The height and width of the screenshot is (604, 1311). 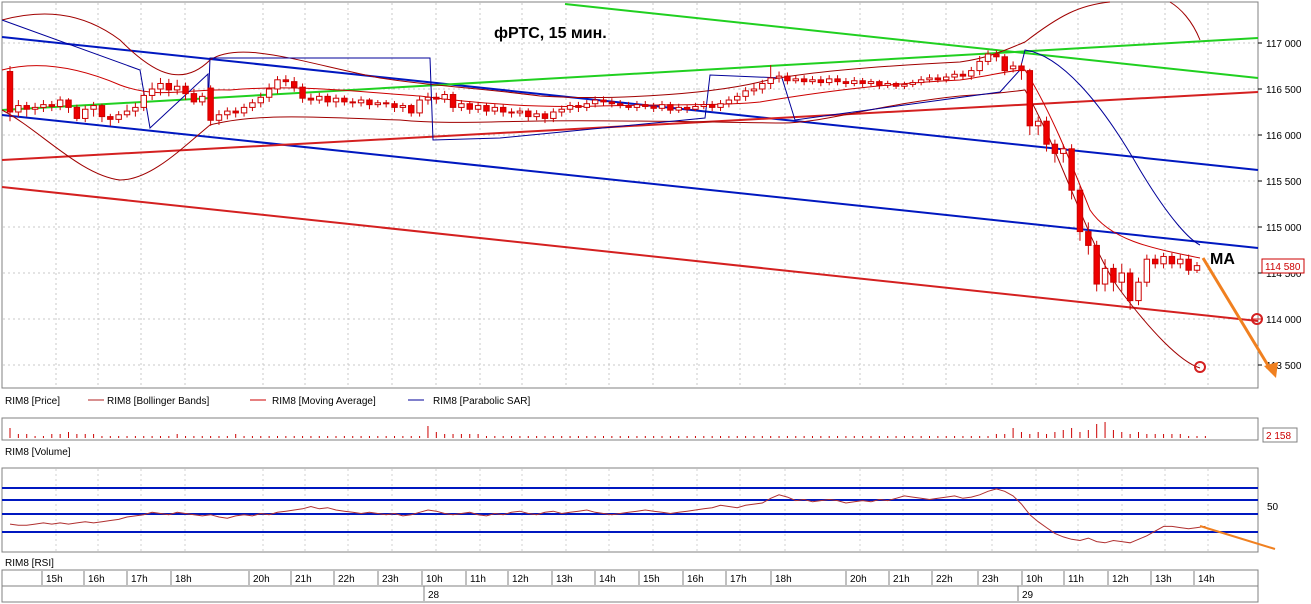 What do you see at coordinates (1284, 274) in the screenshot?
I see `price-tick-label: 114 500` at bounding box center [1284, 274].